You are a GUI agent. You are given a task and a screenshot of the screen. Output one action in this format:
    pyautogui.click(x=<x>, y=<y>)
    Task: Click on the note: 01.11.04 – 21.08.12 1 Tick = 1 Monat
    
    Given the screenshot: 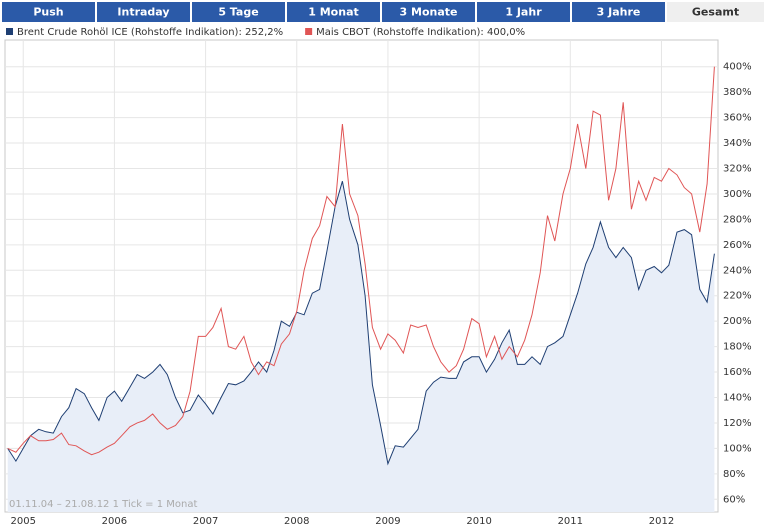 What is the action you would take?
    pyautogui.click(x=103, y=504)
    